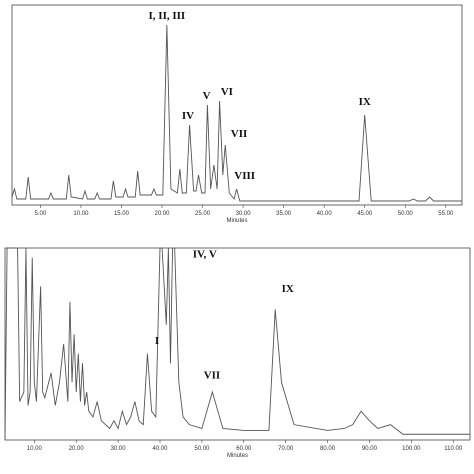 This screenshot has height=474, width=474. I want to click on x-tick-label: 55.00, so click(446, 214).